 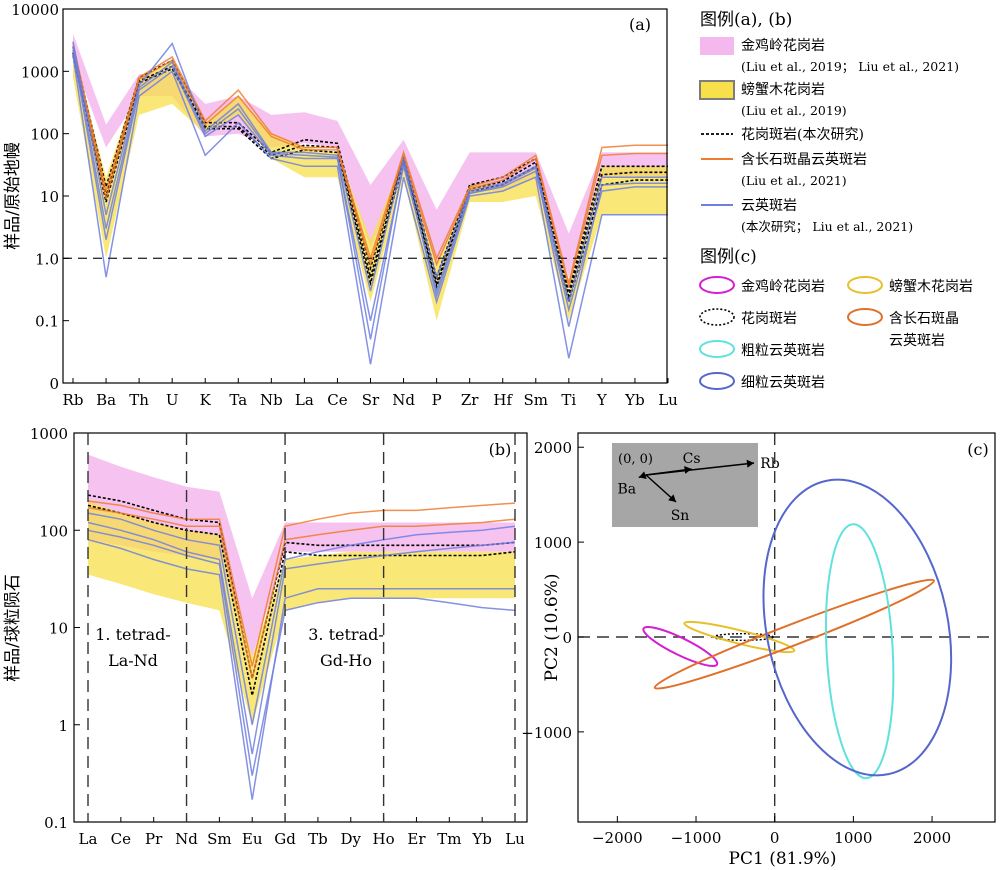 I want to click on legend-label: 粗粒云英斑岩, so click(x=783, y=350).